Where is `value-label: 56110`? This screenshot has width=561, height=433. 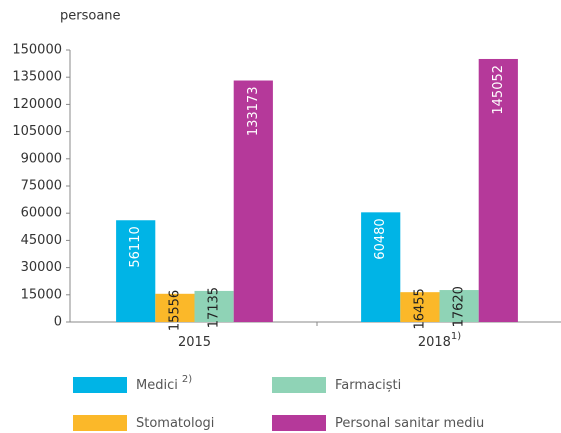
value-label: 56110 is located at coordinates (135, 246).